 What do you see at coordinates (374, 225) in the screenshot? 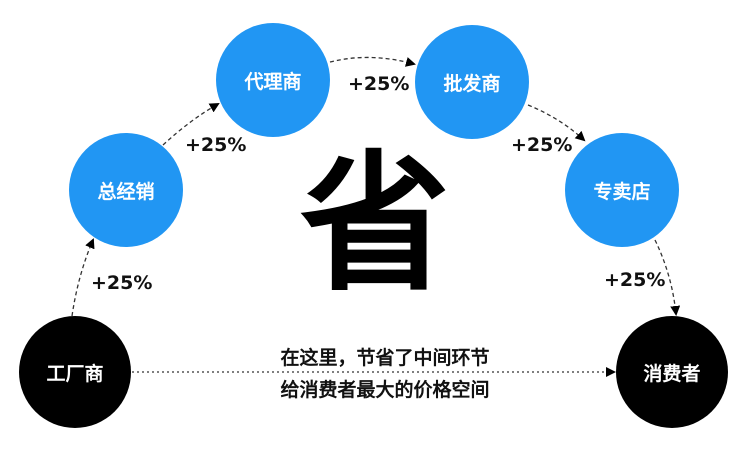
I see `center-character: 省` at bounding box center [374, 225].